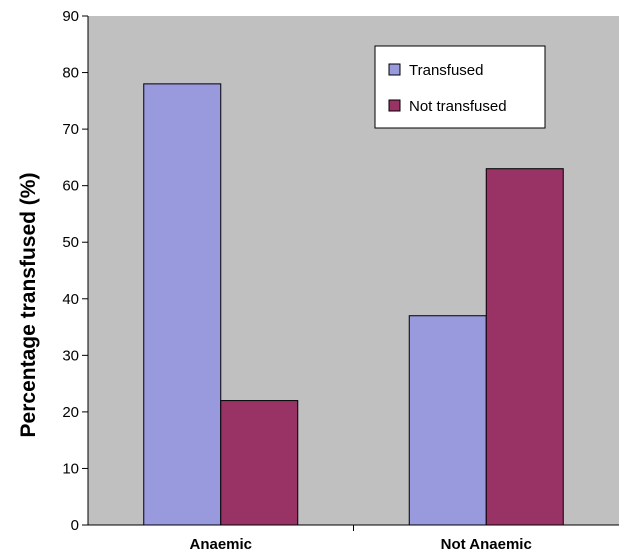 The image size is (619, 554). What do you see at coordinates (70, 412) in the screenshot?
I see `y-tick-label: 20` at bounding box center [70, 412].